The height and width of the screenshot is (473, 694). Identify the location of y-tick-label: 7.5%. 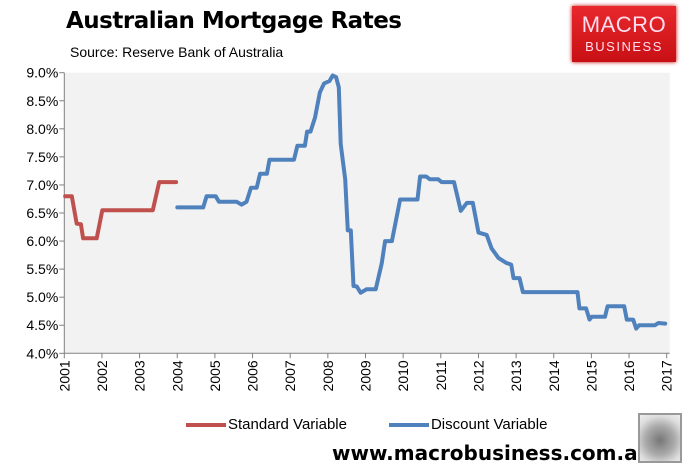
(42, 157).